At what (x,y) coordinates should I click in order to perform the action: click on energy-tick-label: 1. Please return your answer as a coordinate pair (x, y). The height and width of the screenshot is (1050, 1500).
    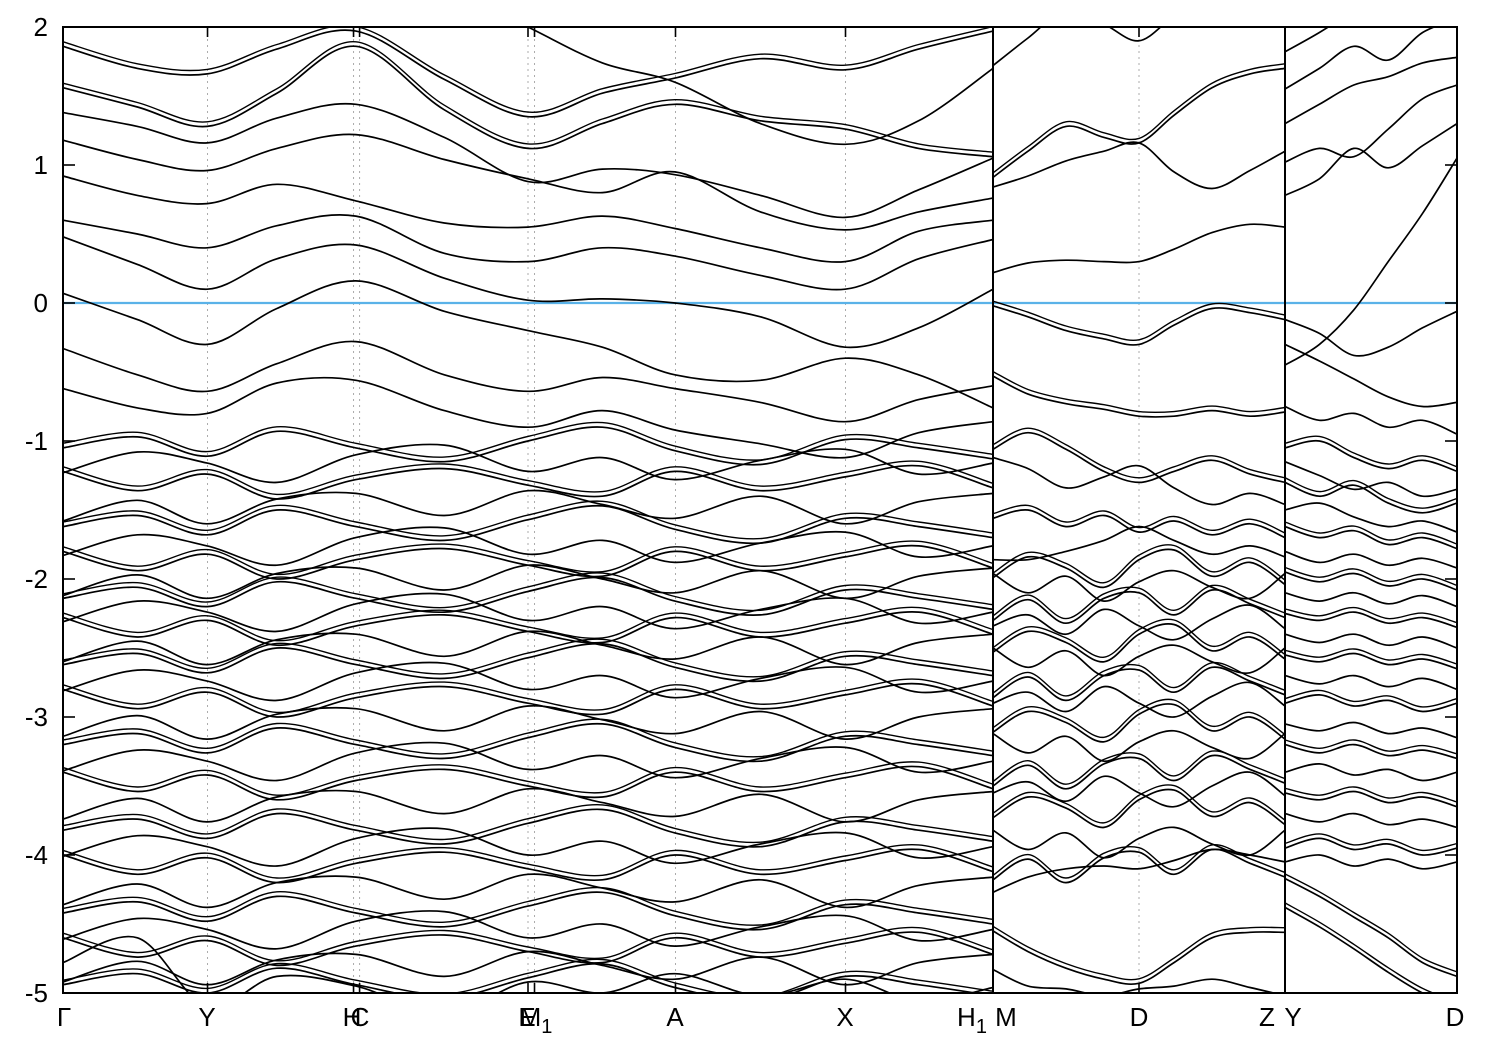
    Looking at the image, I should click on (41, 165).